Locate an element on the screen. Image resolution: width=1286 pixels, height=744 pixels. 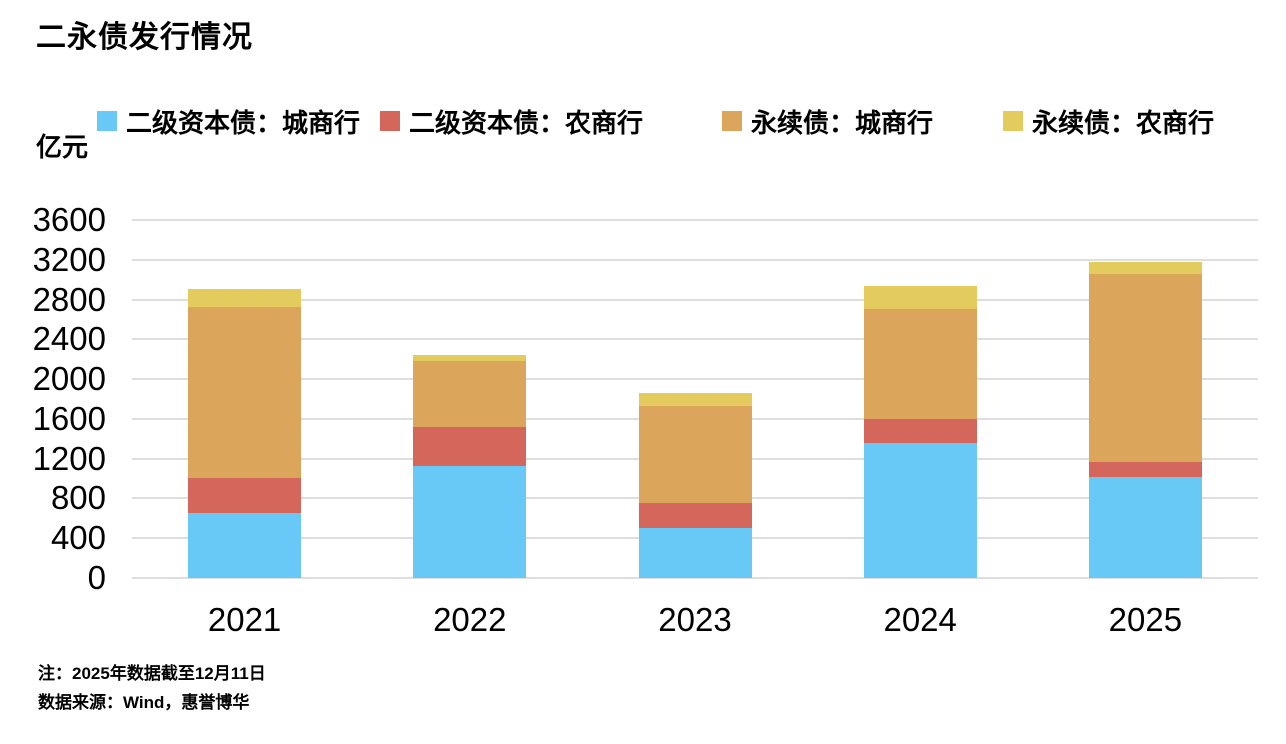
bar-segment-2024-永续债：城商行 is located at coordinates (920, 364).